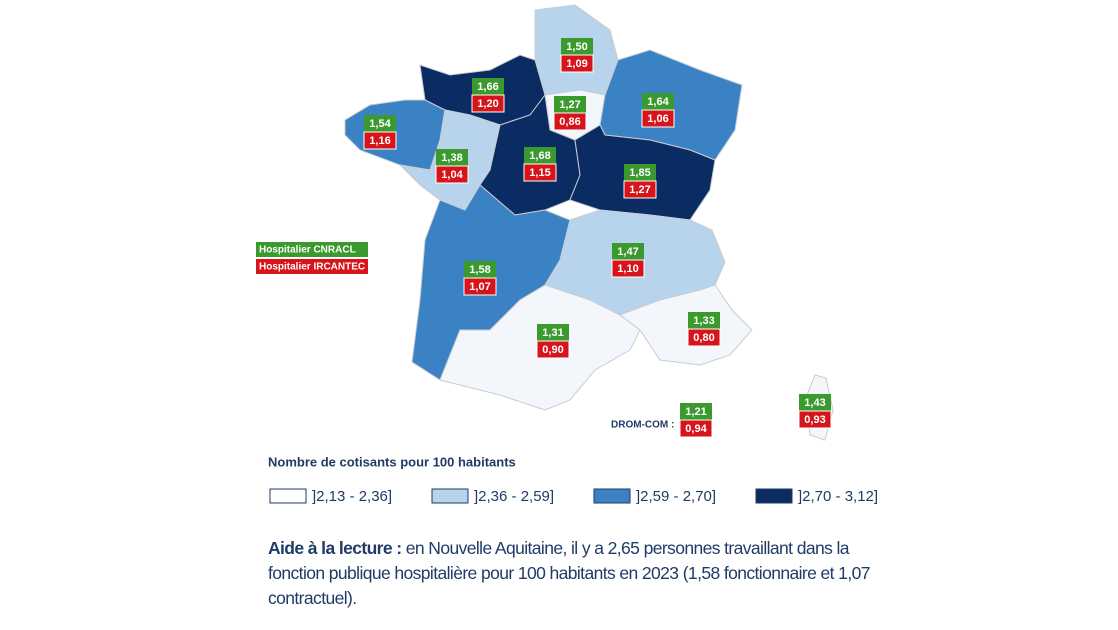 The image size is (1118, 630). I want to click on cnracl-value: 1,31, so click(552, 333).